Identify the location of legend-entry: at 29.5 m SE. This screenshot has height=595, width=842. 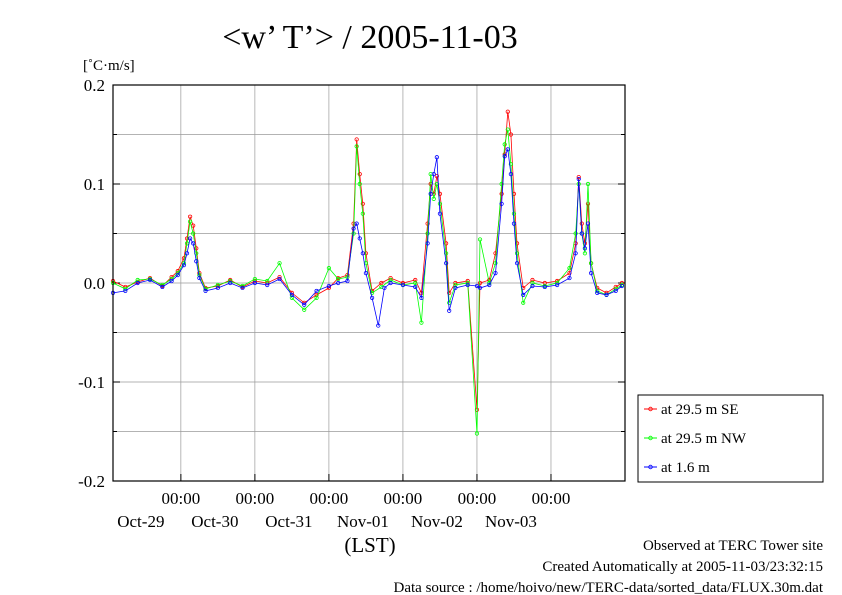
(700, 410).